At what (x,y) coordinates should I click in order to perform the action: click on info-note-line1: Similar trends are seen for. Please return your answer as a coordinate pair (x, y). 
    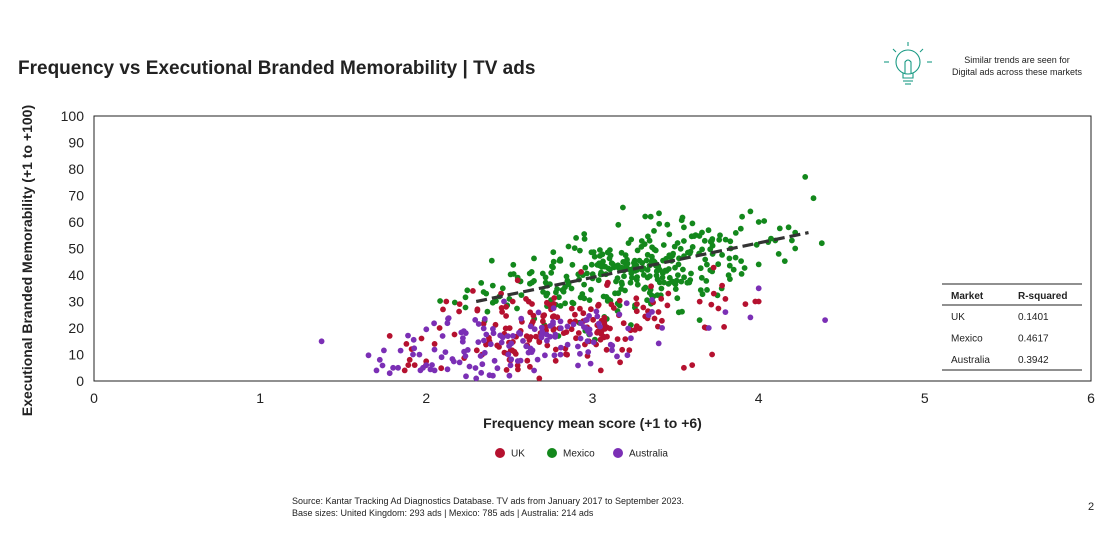
    Looking at the image, I should click on (1017, 60).